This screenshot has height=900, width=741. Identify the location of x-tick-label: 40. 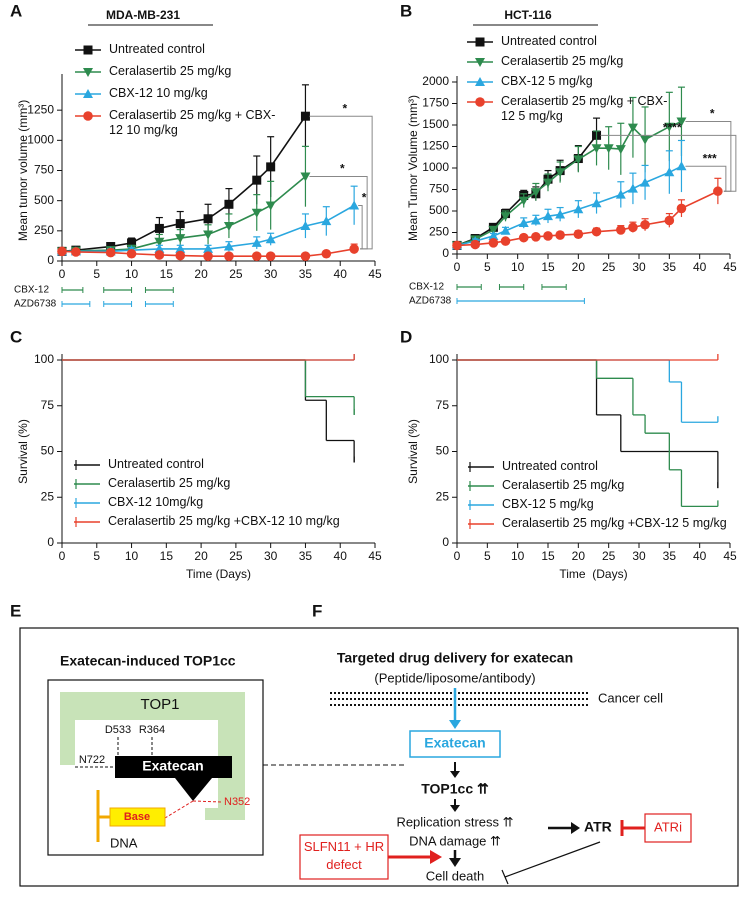
(341, 556).